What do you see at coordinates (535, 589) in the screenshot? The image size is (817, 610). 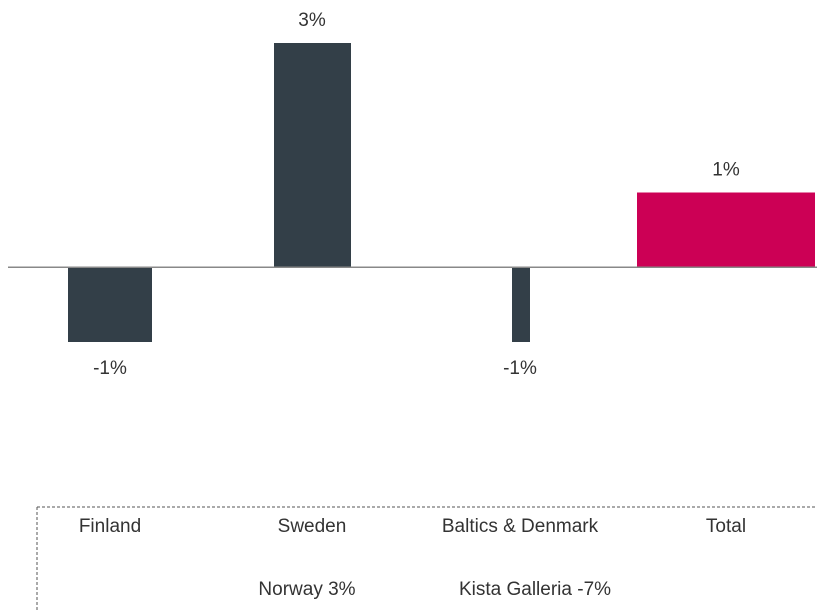 I see `annotation: Kista Galleria -7%` at bounding box center [535, 589].